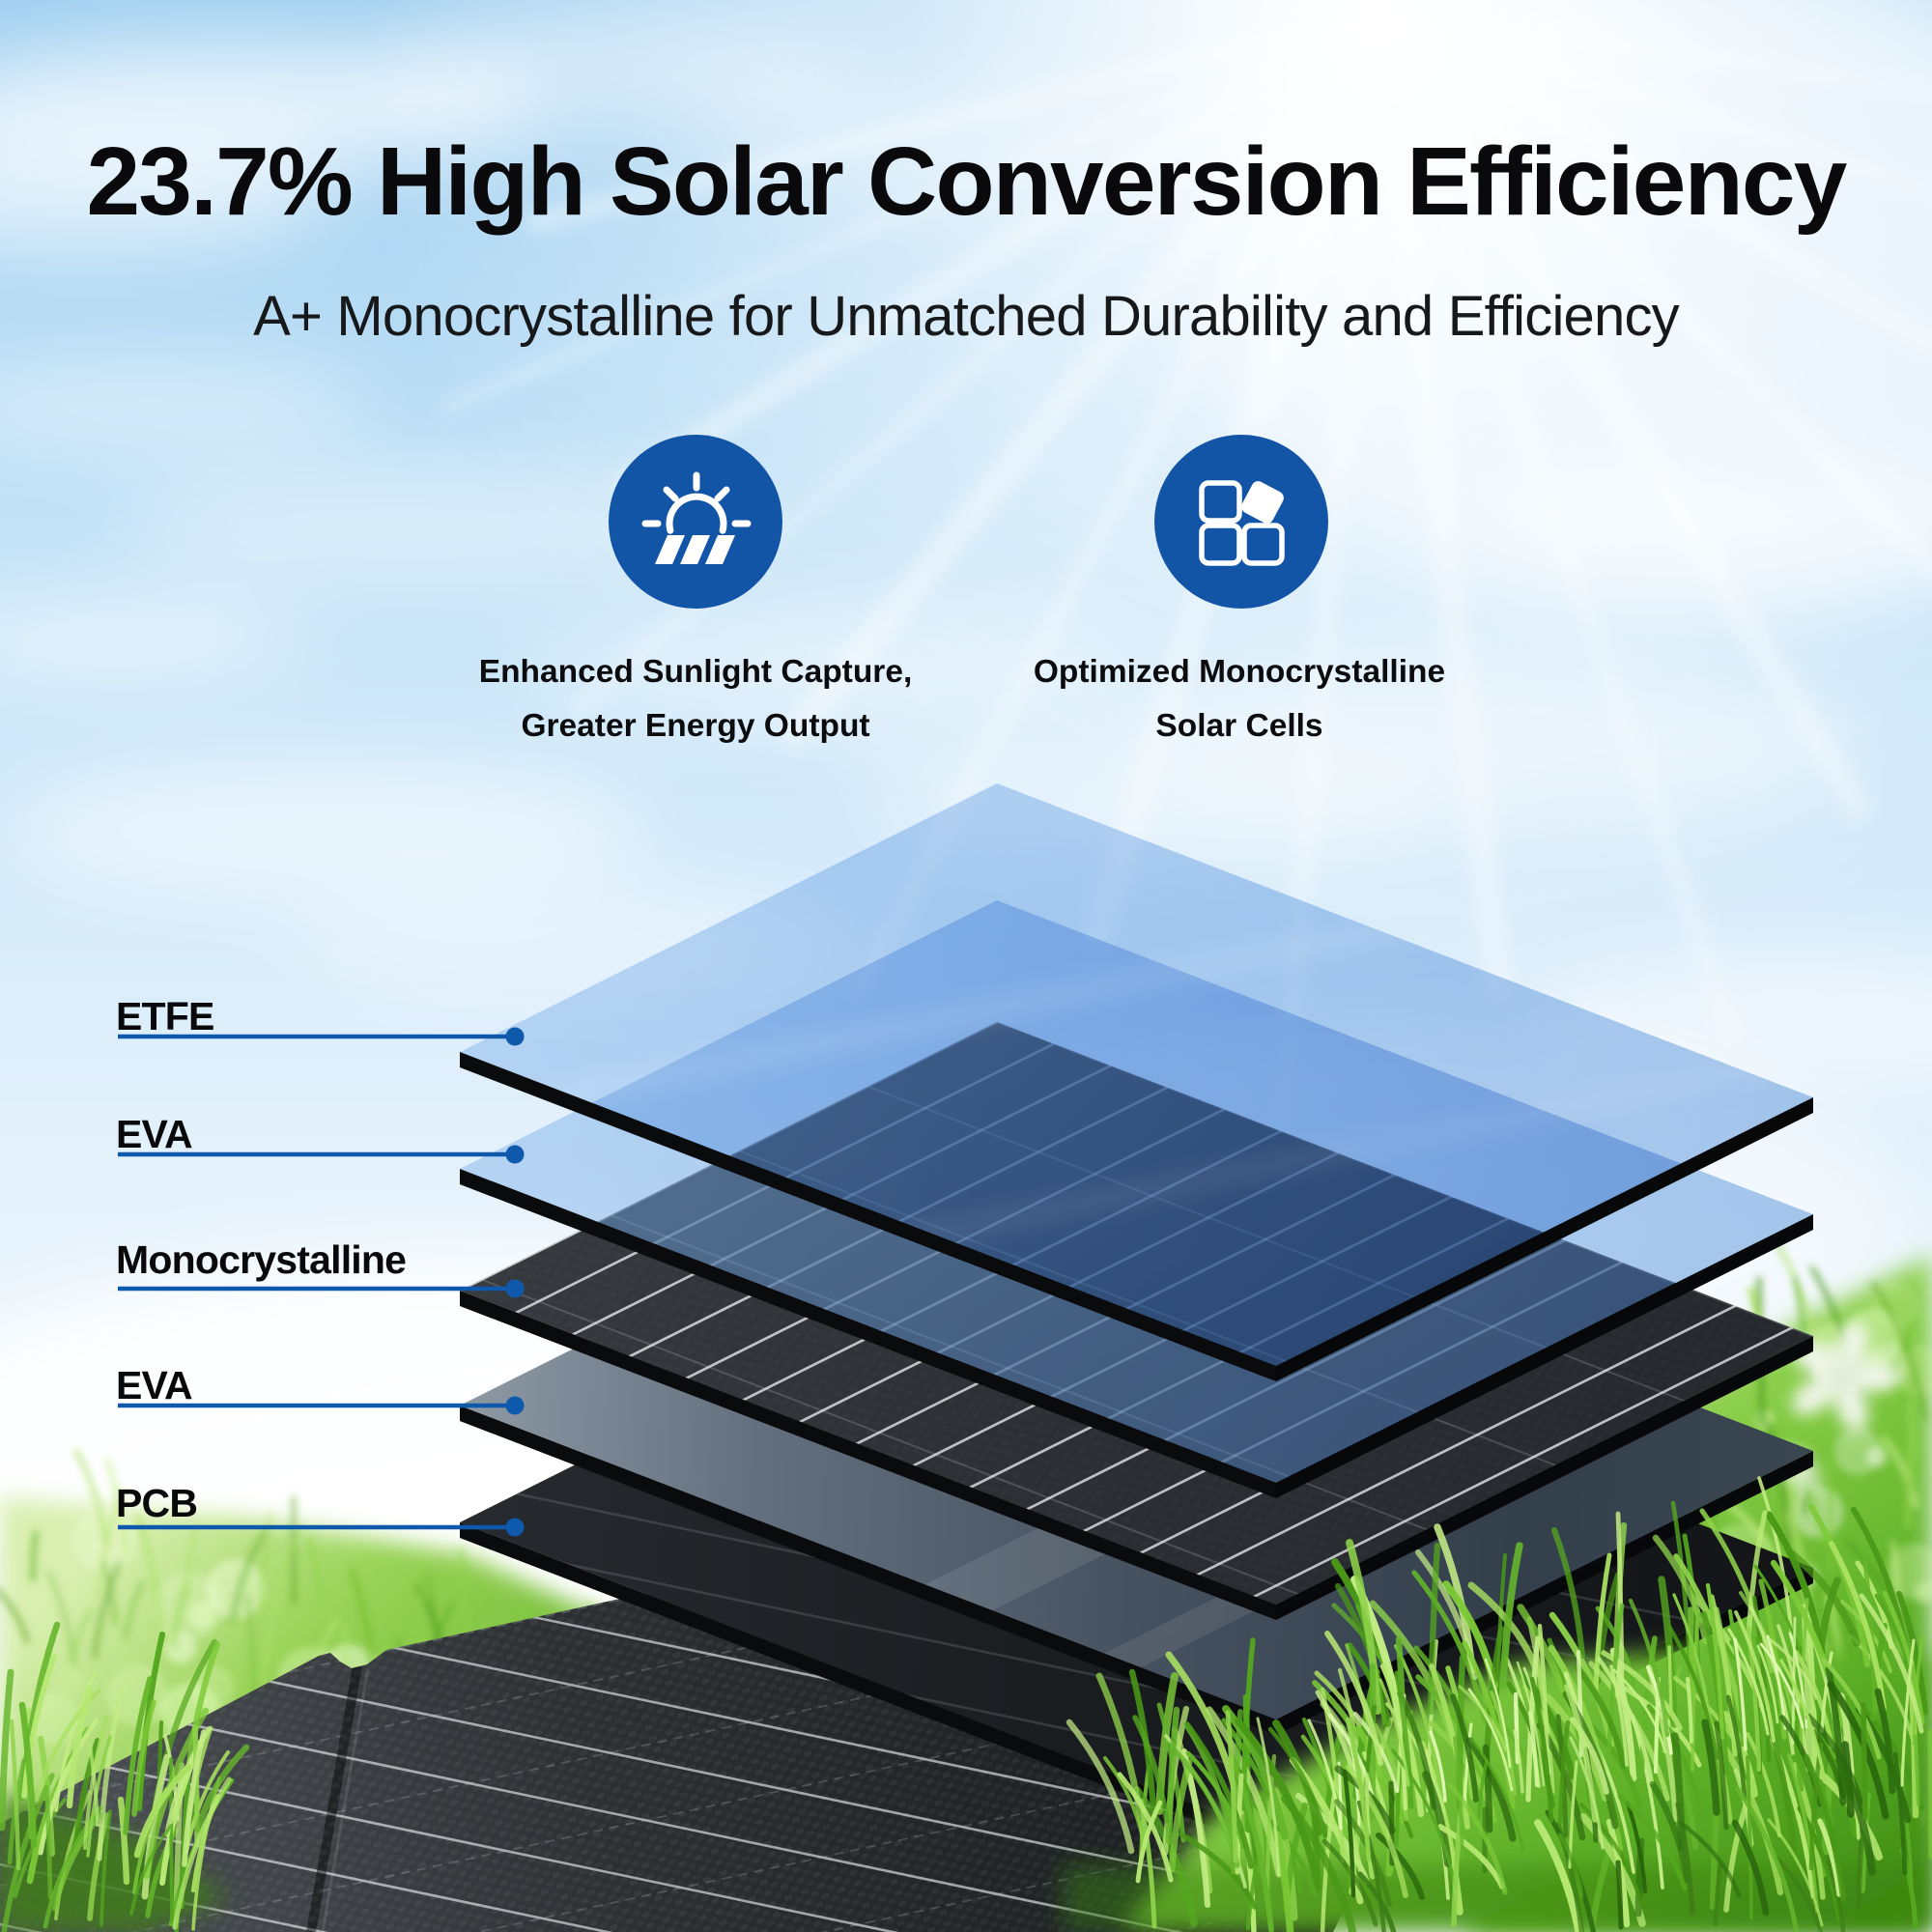  Describe the element at coordinates (696, 672) in the screenshot. I see `svg-text: Enhanced Sunlight Capture,` at that location.